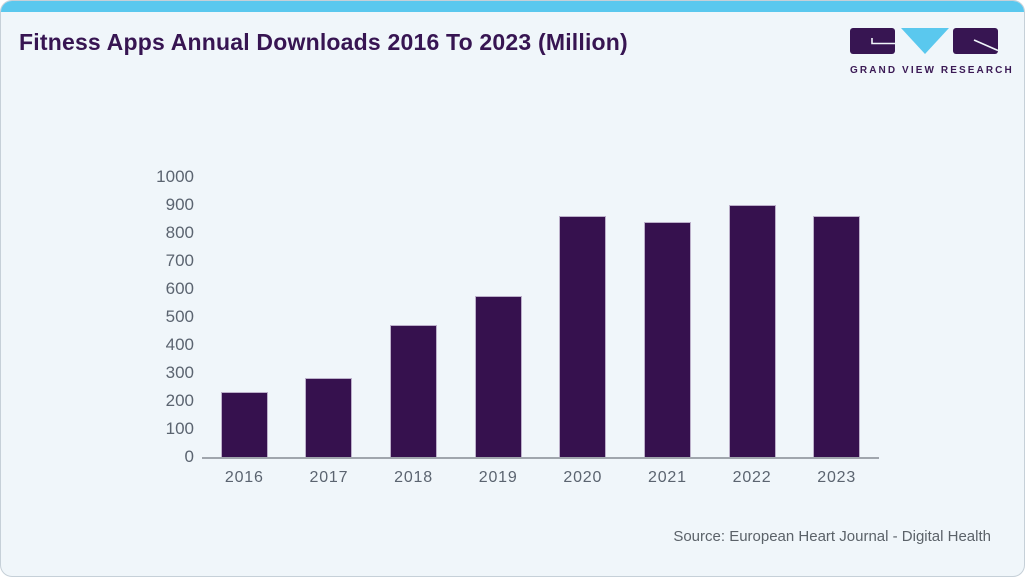 The width and height of the screenshot is (1025, 577). I want to click on gvr-logo: GRAND VIEW RESEARCH, so click(932, 52).